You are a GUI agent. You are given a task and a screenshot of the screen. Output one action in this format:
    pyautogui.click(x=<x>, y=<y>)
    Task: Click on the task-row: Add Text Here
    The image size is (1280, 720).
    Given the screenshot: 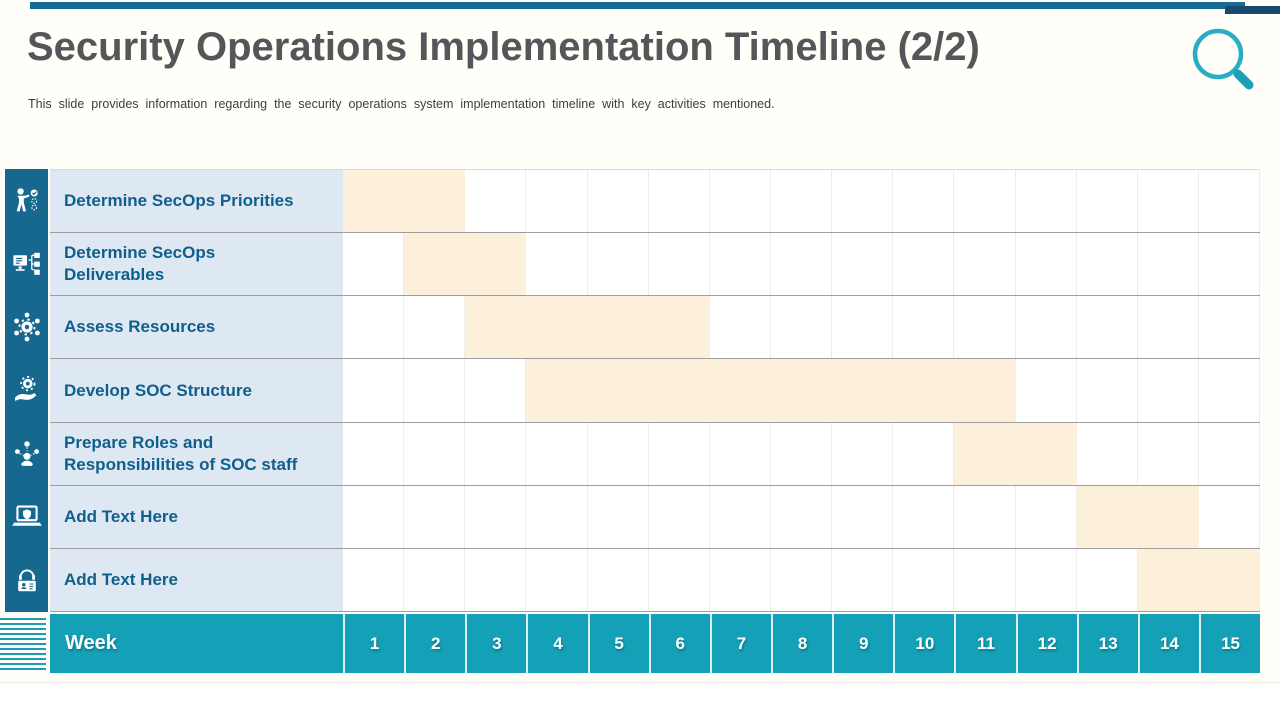 What is the action you would take?
    pyautogui.click(x=655, y=580)
    